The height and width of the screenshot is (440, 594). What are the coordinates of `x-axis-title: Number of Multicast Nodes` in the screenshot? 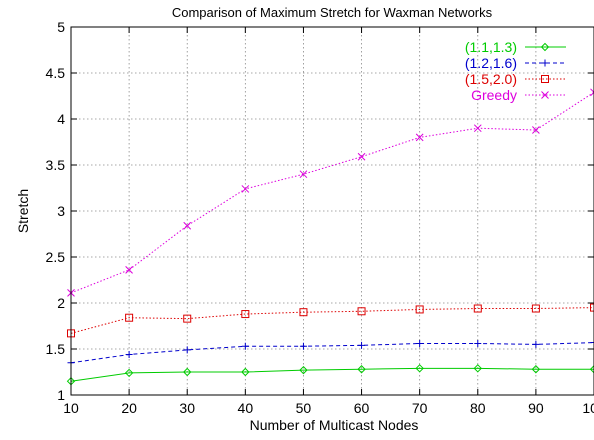 It's located at (334, 425).